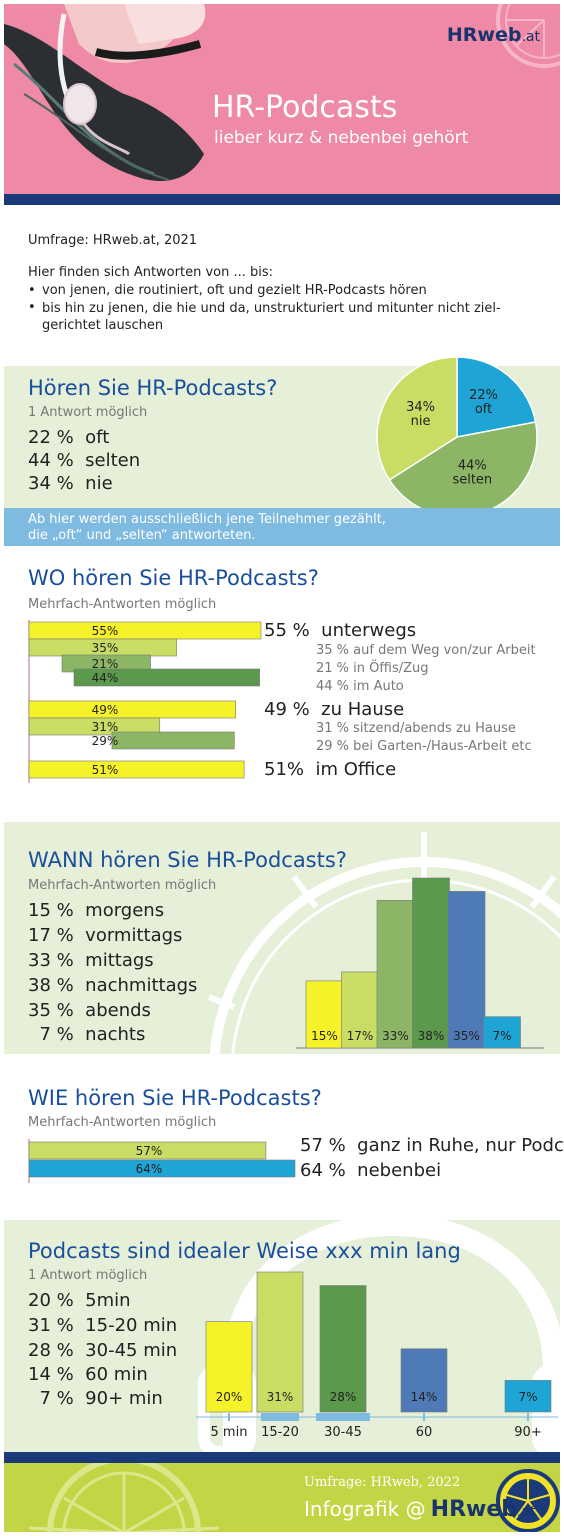 The image size is (564, 1536). What do you see at coordinates (424, 746) in the screenshot?
I see `s2-detail: 29 % bei Garten-/Haus-Arbeit etc` at bounding box center [424, 746].